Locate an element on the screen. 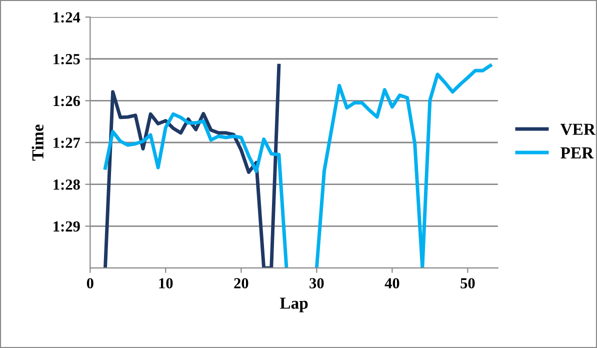  x-tick-label: 30 is located at coordinates (317, 283).